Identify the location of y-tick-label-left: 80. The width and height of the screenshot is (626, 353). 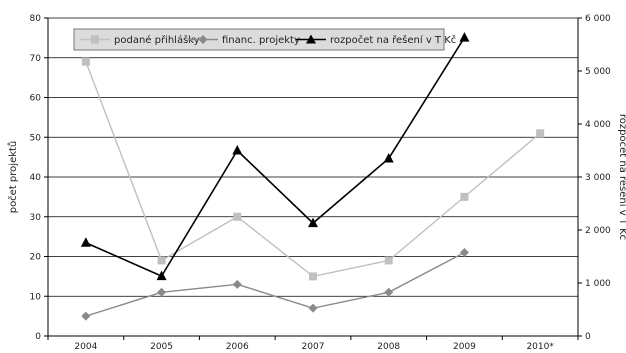
(36, 19).